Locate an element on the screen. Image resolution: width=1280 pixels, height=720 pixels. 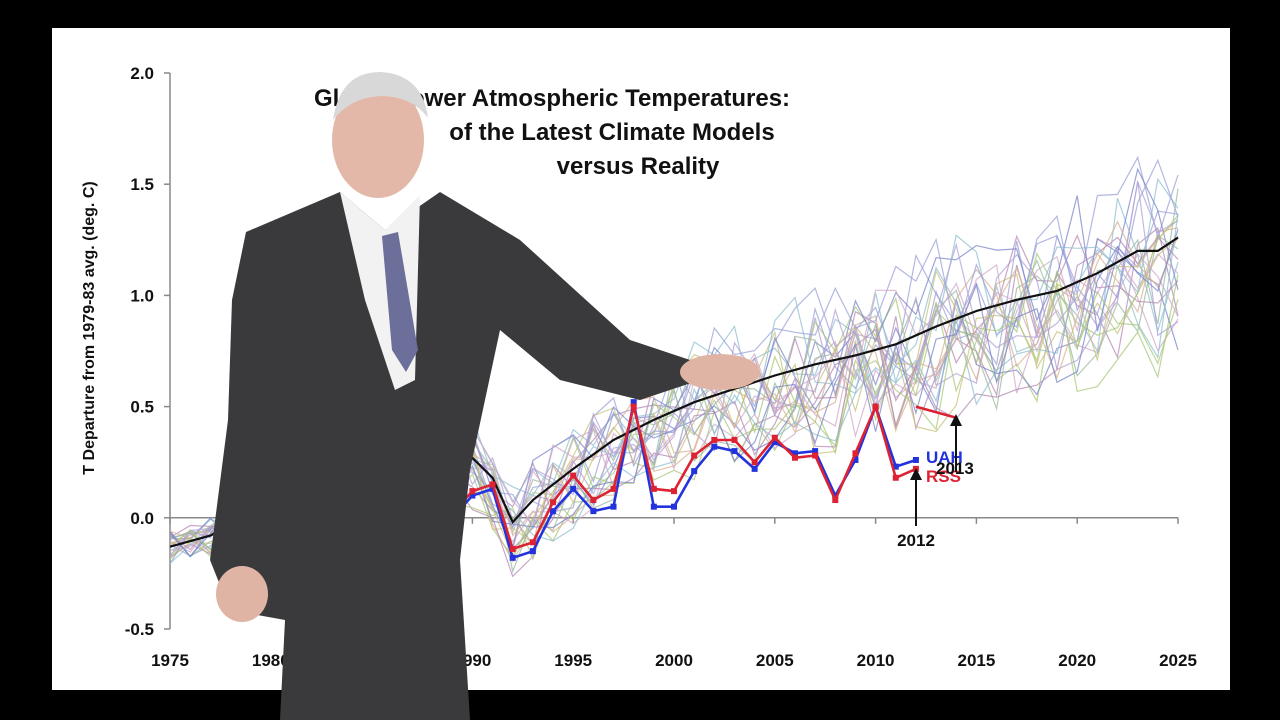
presenter-head is located at coordinates (378, 140).